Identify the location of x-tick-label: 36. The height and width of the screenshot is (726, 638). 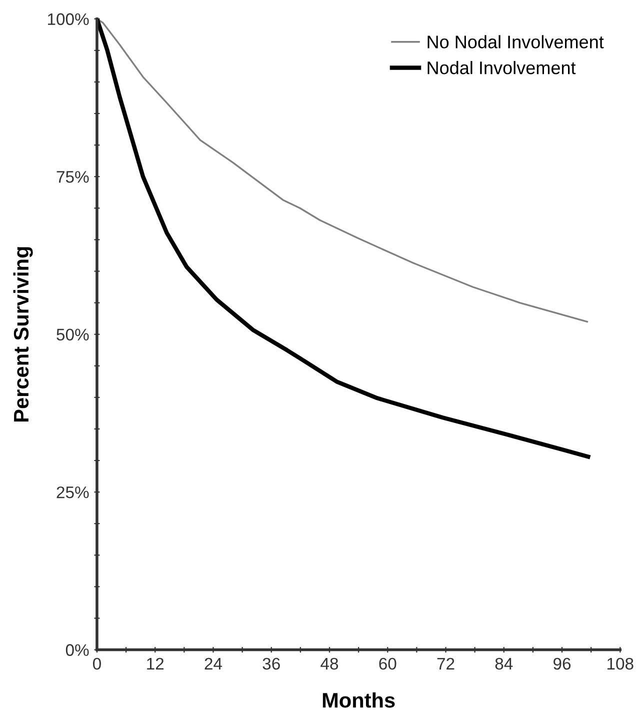
(271, 664).